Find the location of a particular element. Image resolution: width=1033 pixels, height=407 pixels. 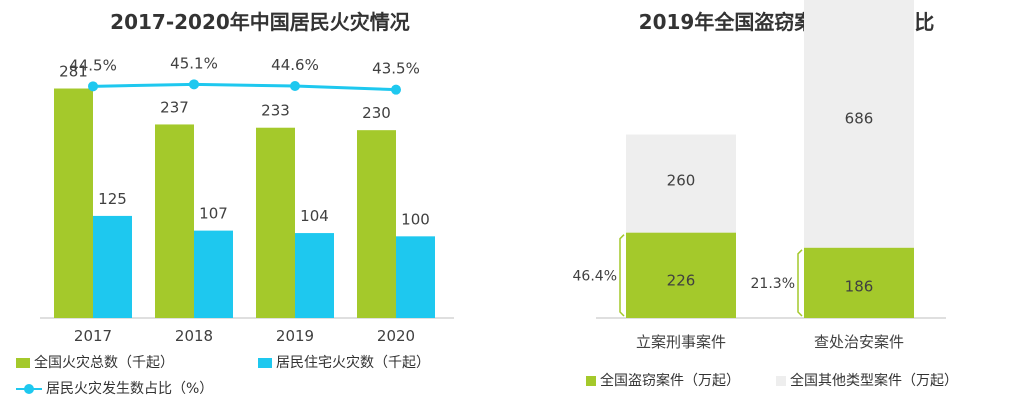

x-tick-label: 2019 is located at coordinates (295, 336).